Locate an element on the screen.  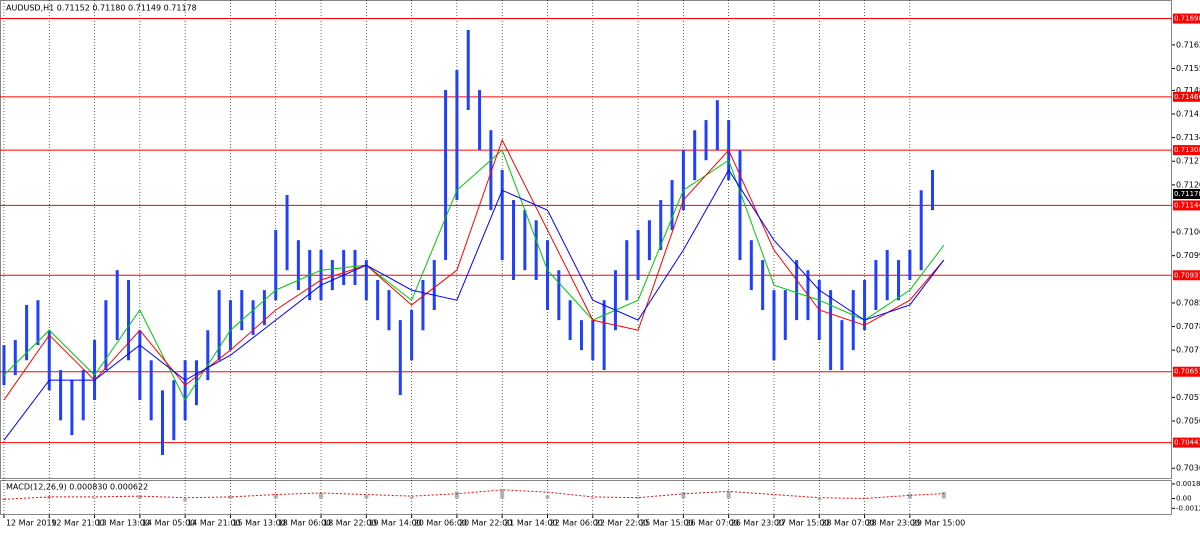
y-tick-label: 0.71345 is located at coordinates (1188, 137).